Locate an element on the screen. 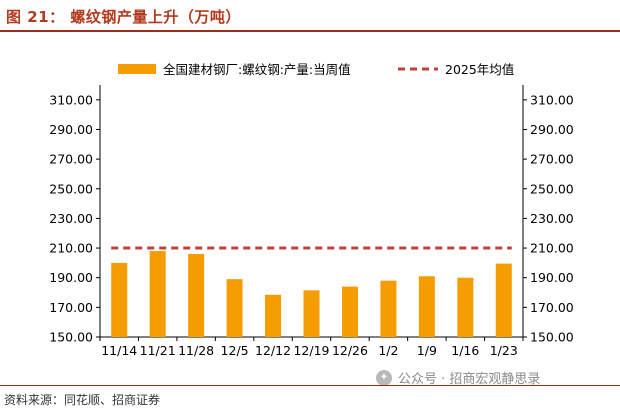 The width and height of the screenshot is (620, 410). legend-label-average: 2025年均值 is located at coordinates (479, 69).